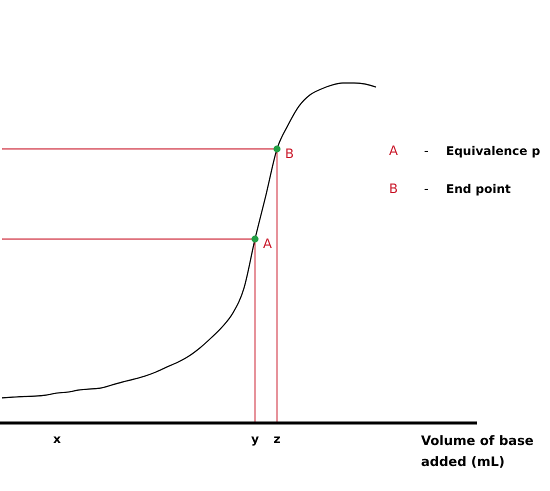  I want to click on x-tick-label: x, so click(57, 439).